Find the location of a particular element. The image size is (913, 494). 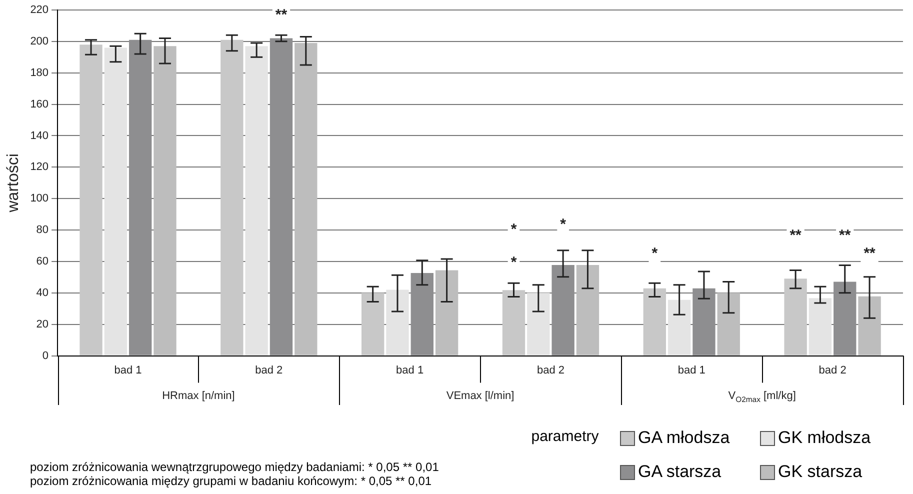

y-tick-label: 220 is located at coordinates (39, 10).